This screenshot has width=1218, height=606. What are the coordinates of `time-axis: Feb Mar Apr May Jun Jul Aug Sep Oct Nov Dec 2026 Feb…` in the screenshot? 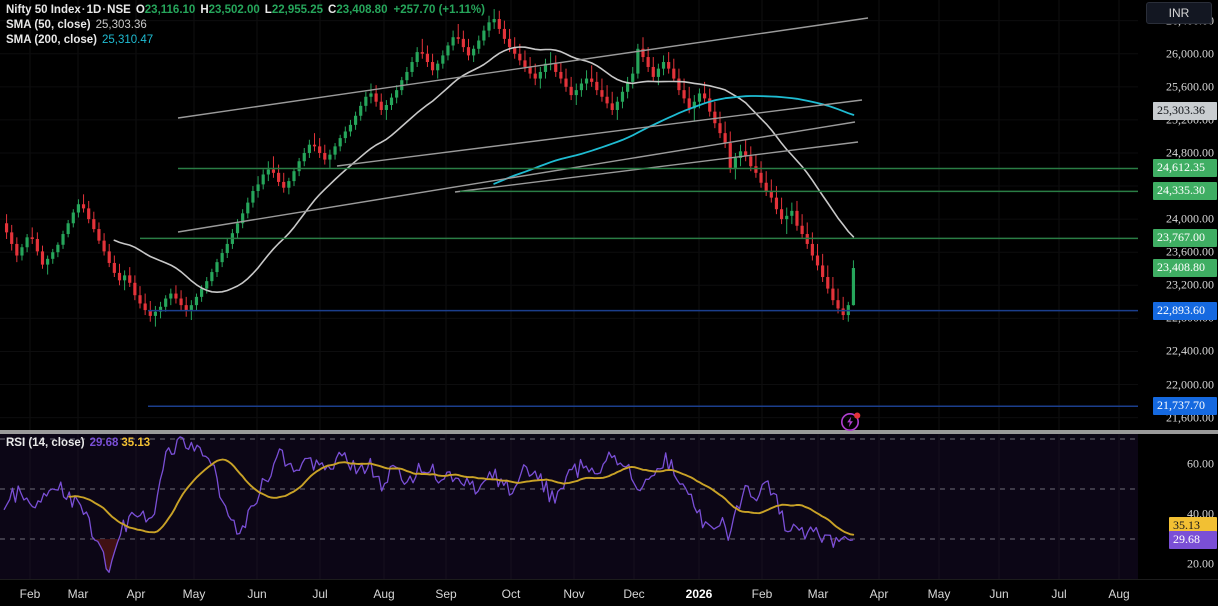 It's located at (609, 592).